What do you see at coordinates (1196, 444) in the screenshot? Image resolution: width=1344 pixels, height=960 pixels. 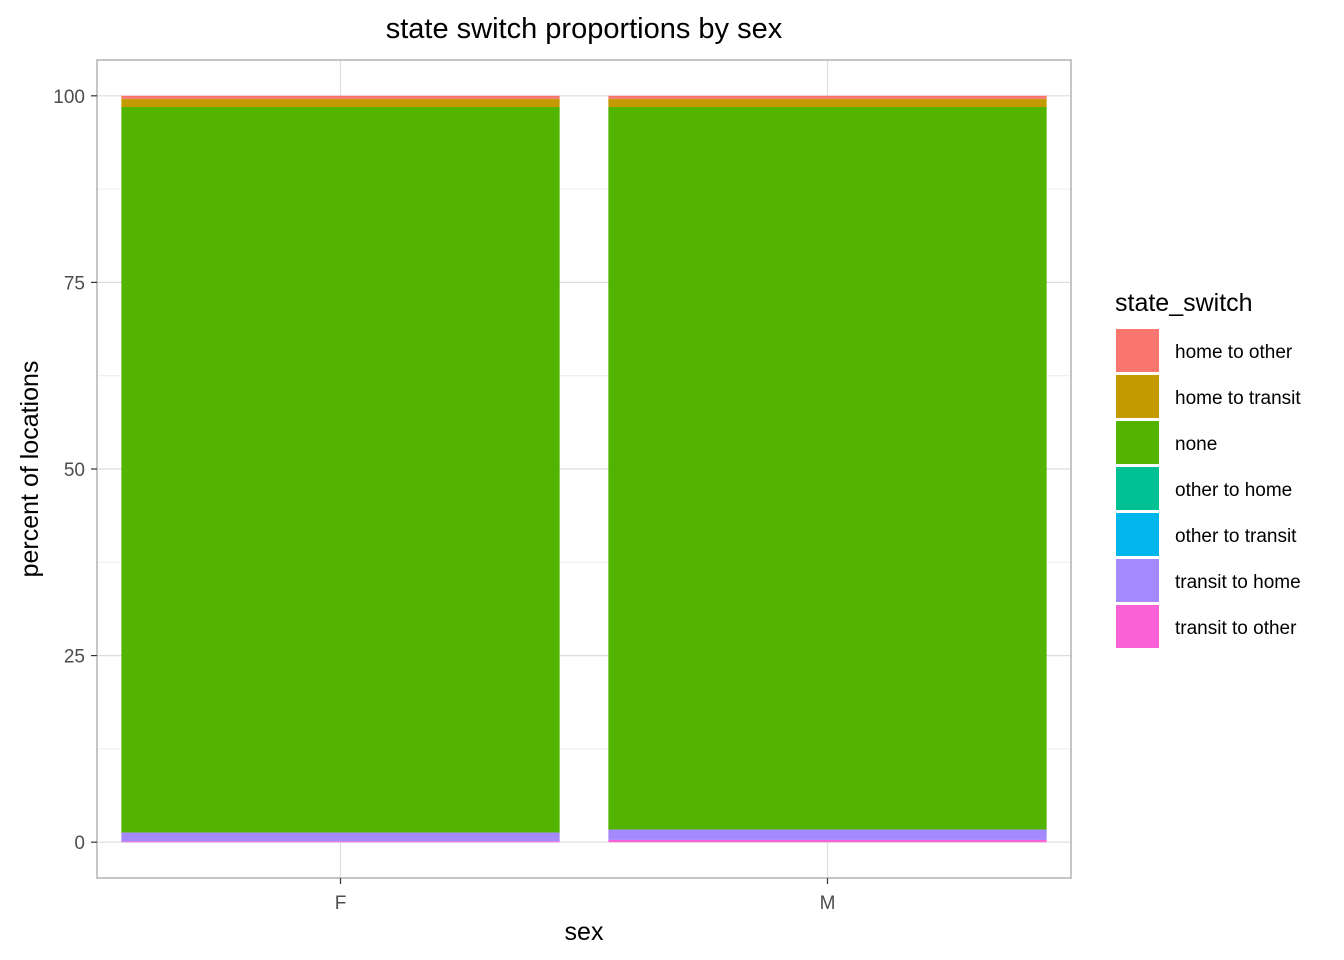 I see `legend-label: none` at bounding box center [1196, 444].